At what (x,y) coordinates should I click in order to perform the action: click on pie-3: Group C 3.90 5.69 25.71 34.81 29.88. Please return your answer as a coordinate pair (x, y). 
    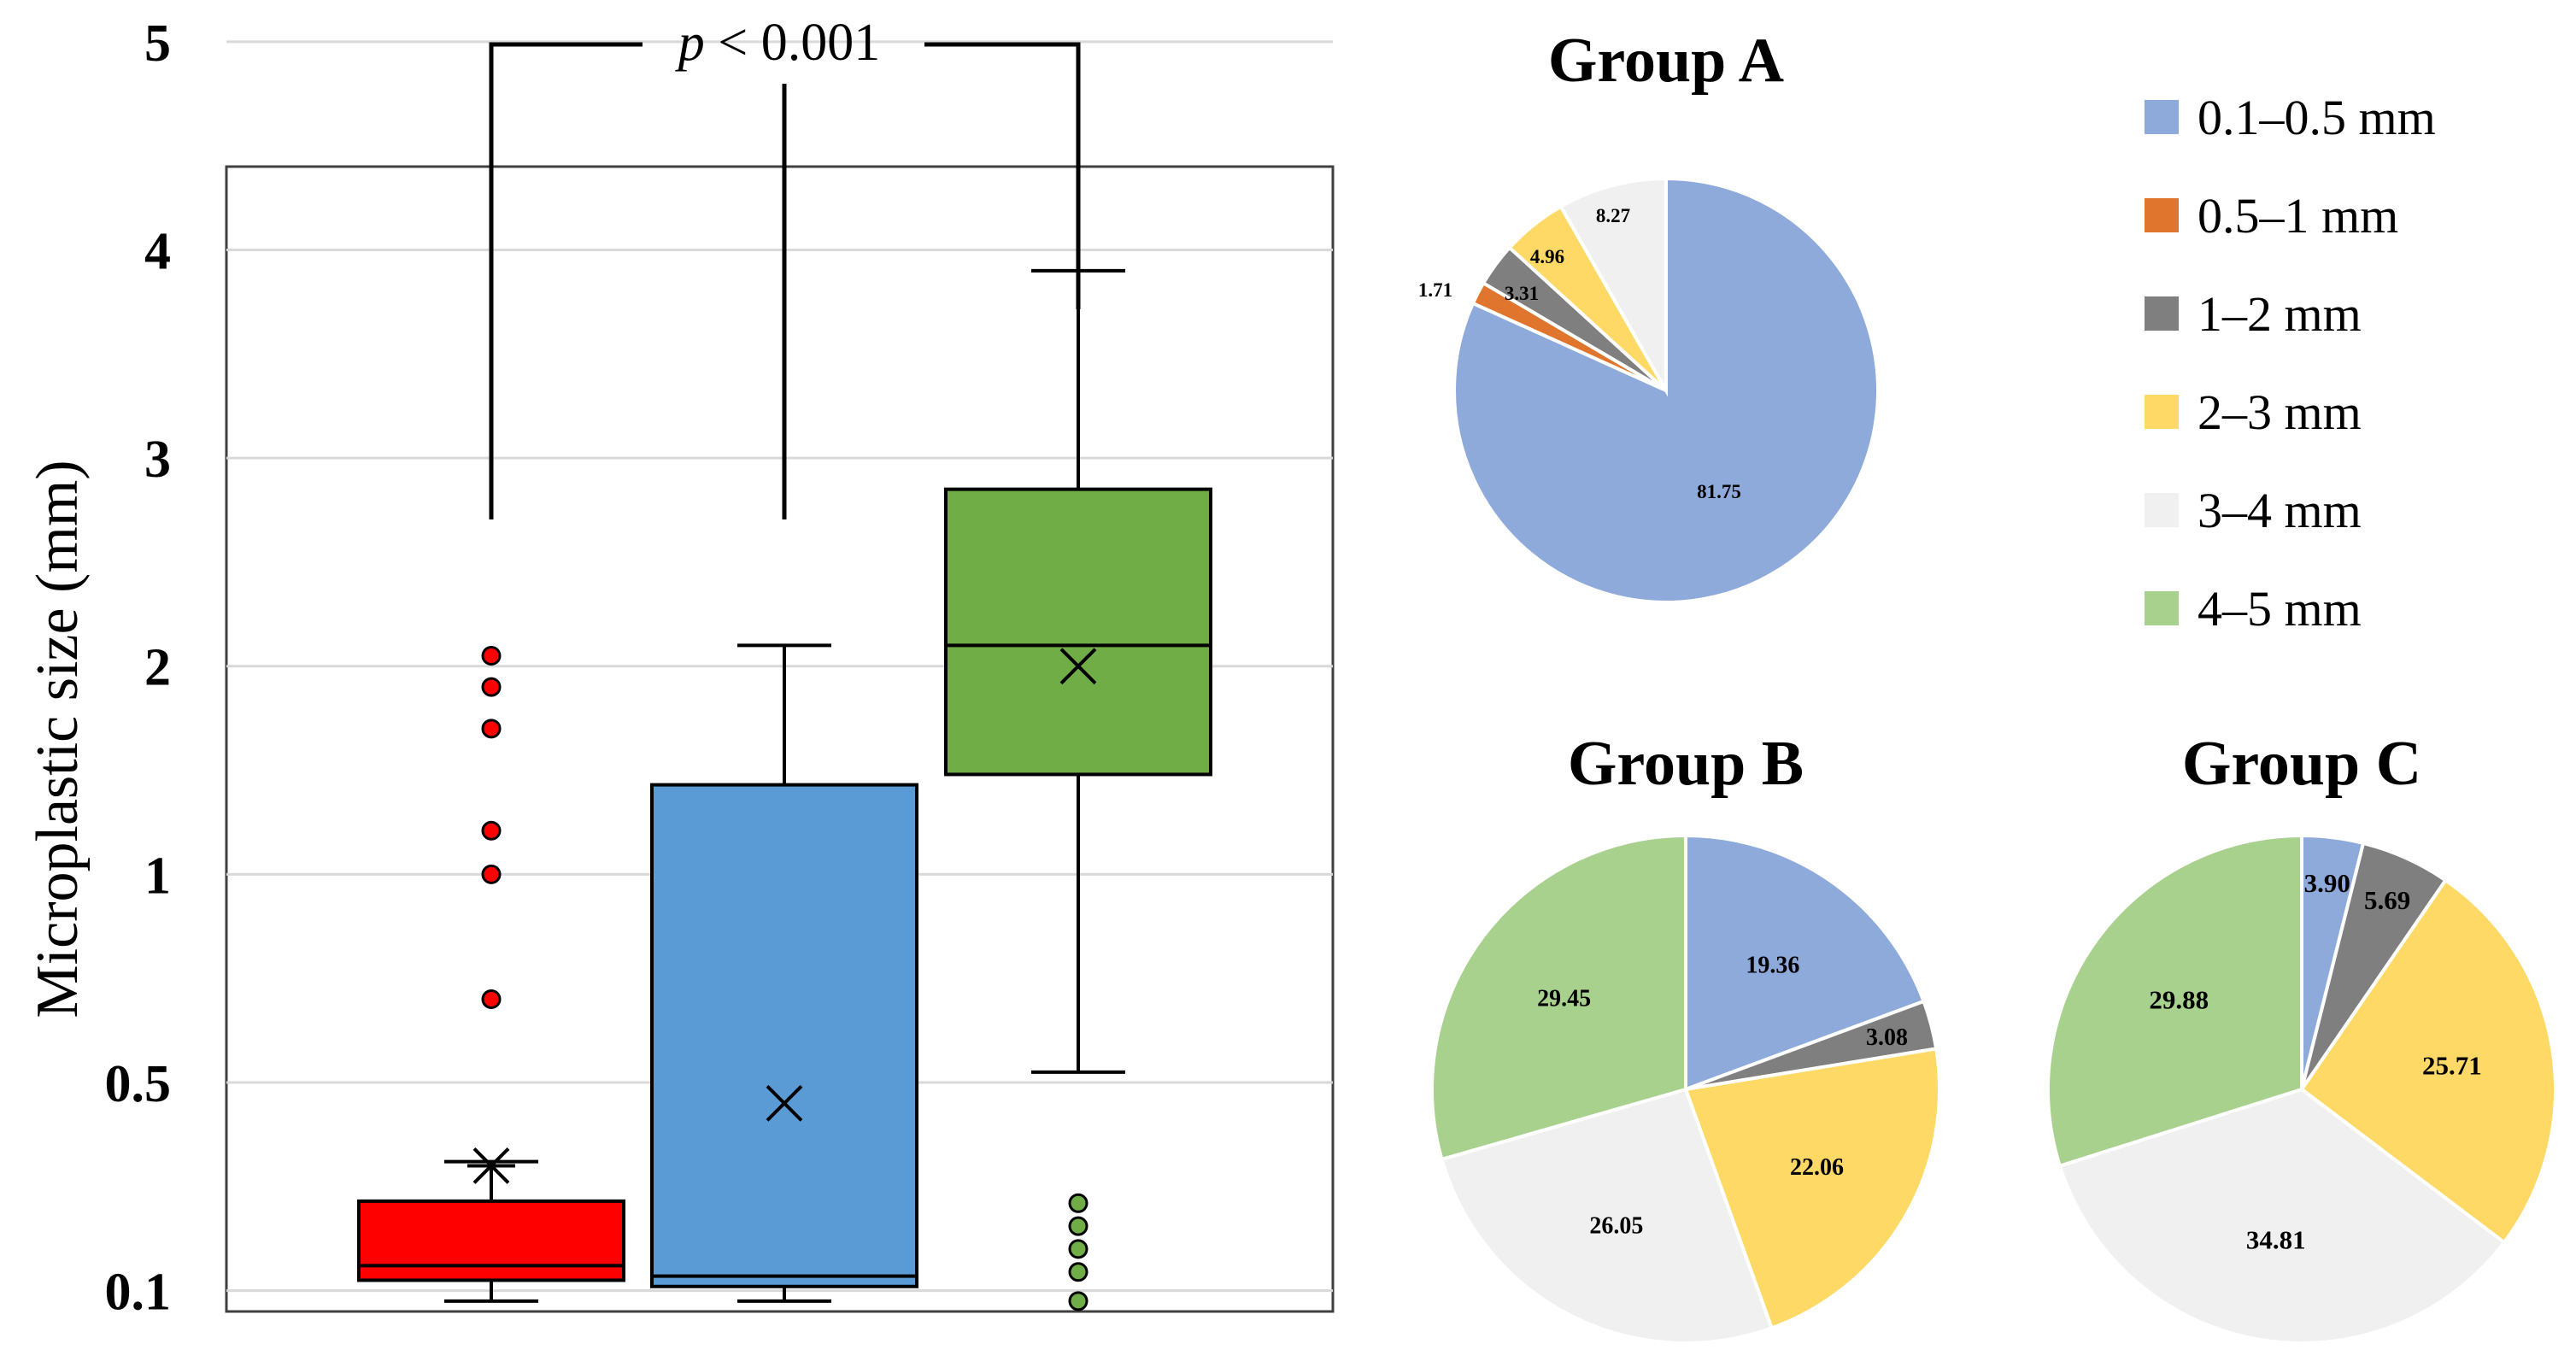
    Looking at the image, I should click on (2301, 1037).